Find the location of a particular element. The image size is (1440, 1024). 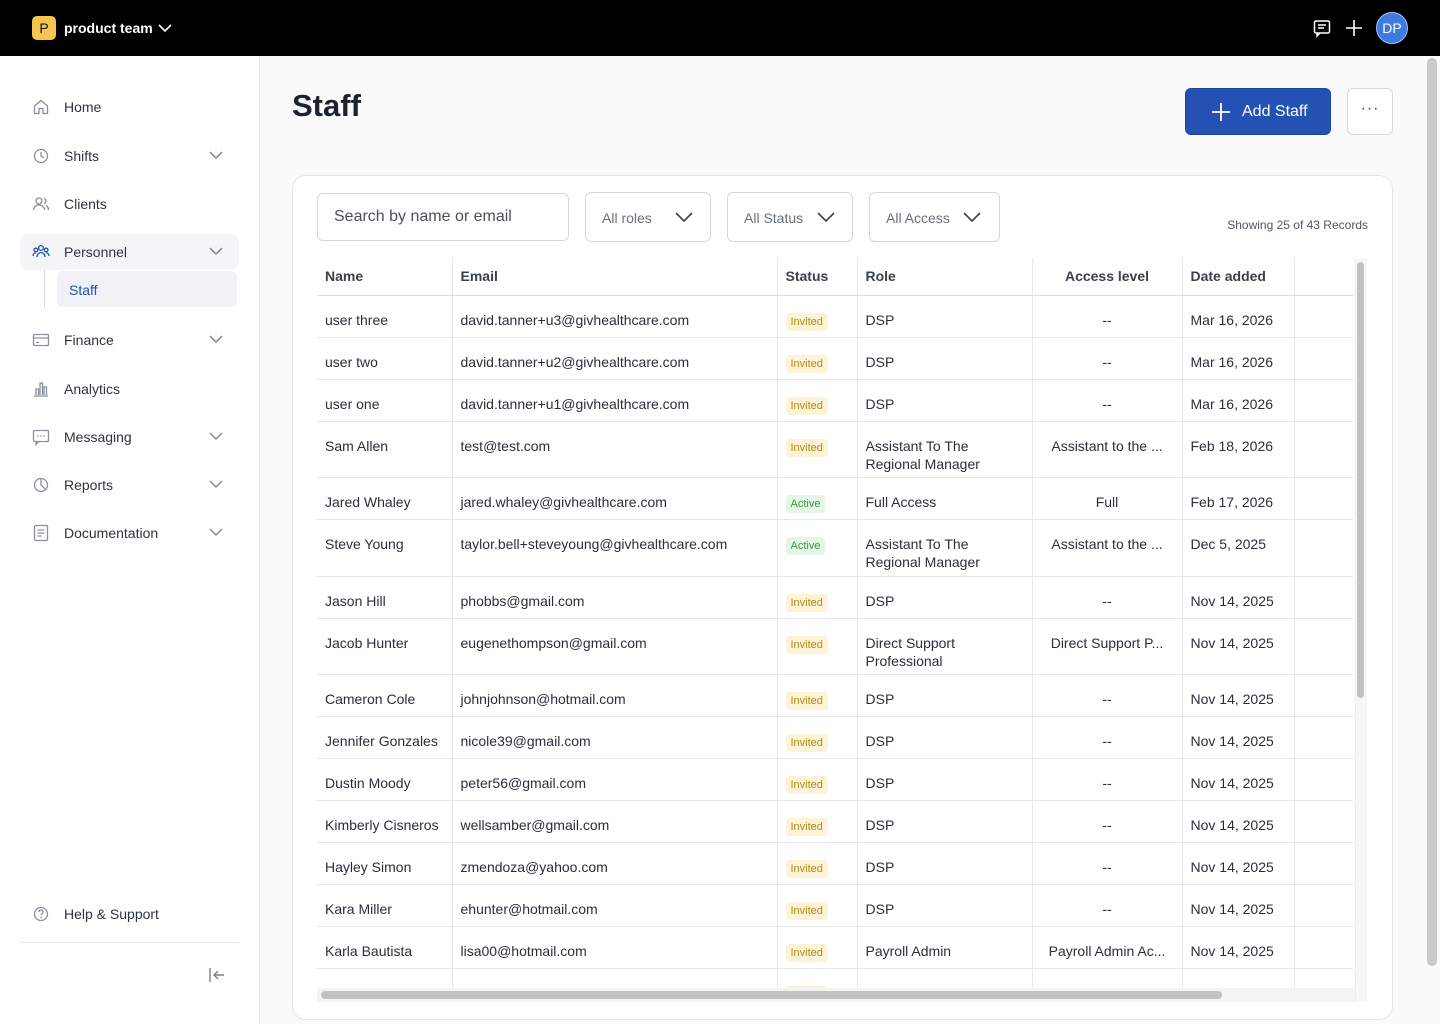

bar-chart-icon is located at coordinates (41, 389).